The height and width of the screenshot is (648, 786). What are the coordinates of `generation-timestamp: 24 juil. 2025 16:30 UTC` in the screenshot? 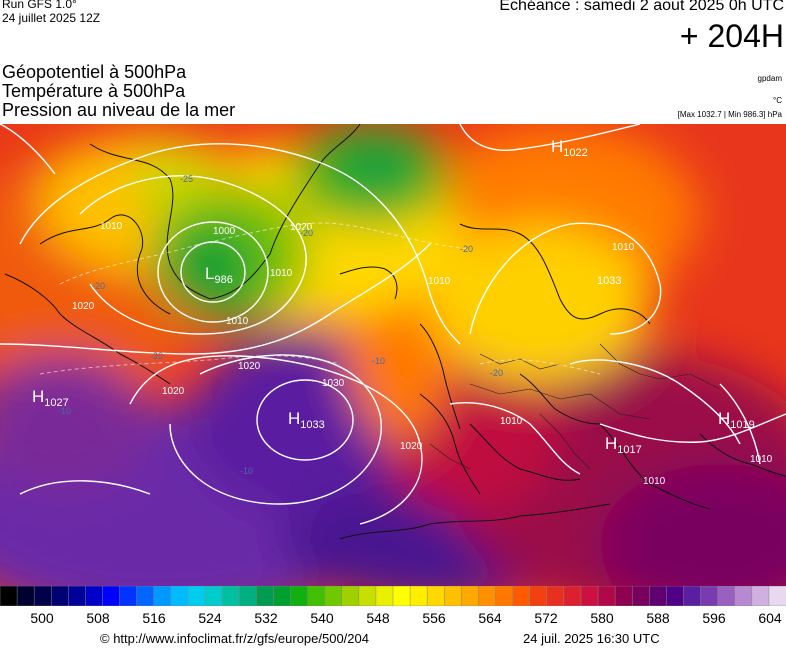 It's located at (591, 638).